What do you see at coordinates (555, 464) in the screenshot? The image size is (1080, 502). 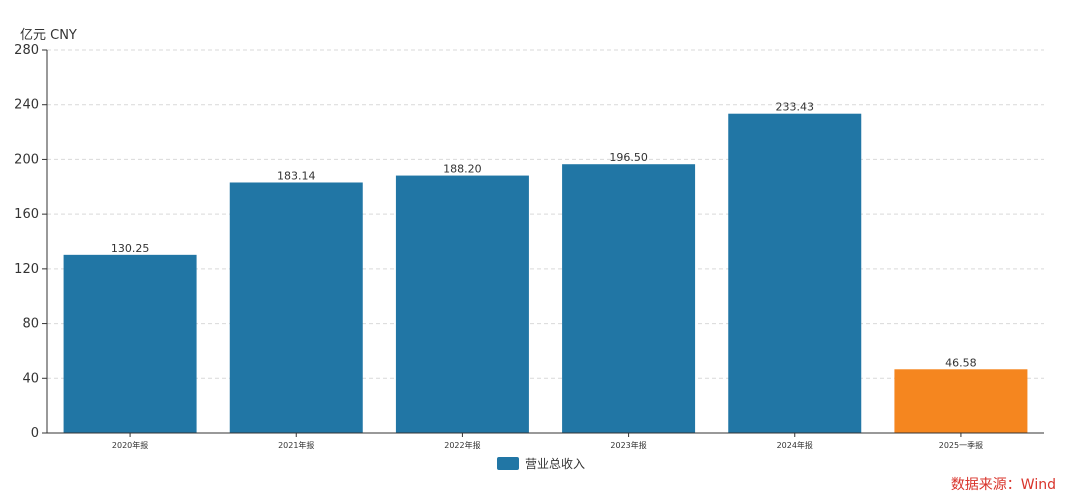 I see `legend-label: 营业总收入` at bounding box center [555, 464].